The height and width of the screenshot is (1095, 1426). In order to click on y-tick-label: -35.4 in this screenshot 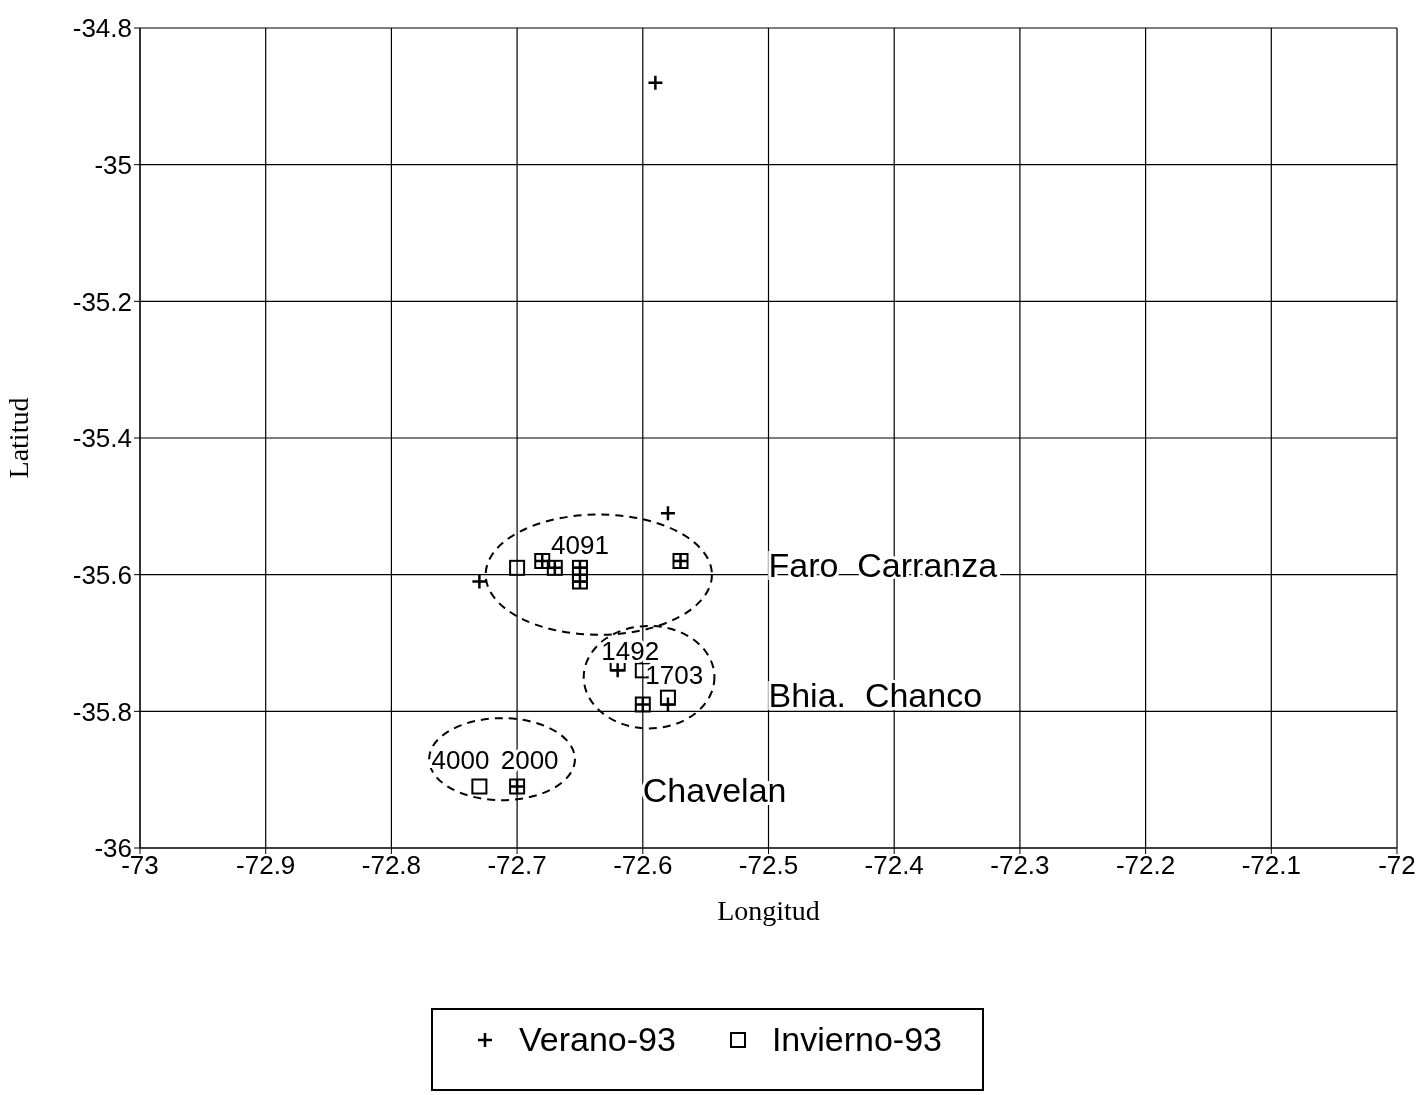, I will do `click(102, 438)`.